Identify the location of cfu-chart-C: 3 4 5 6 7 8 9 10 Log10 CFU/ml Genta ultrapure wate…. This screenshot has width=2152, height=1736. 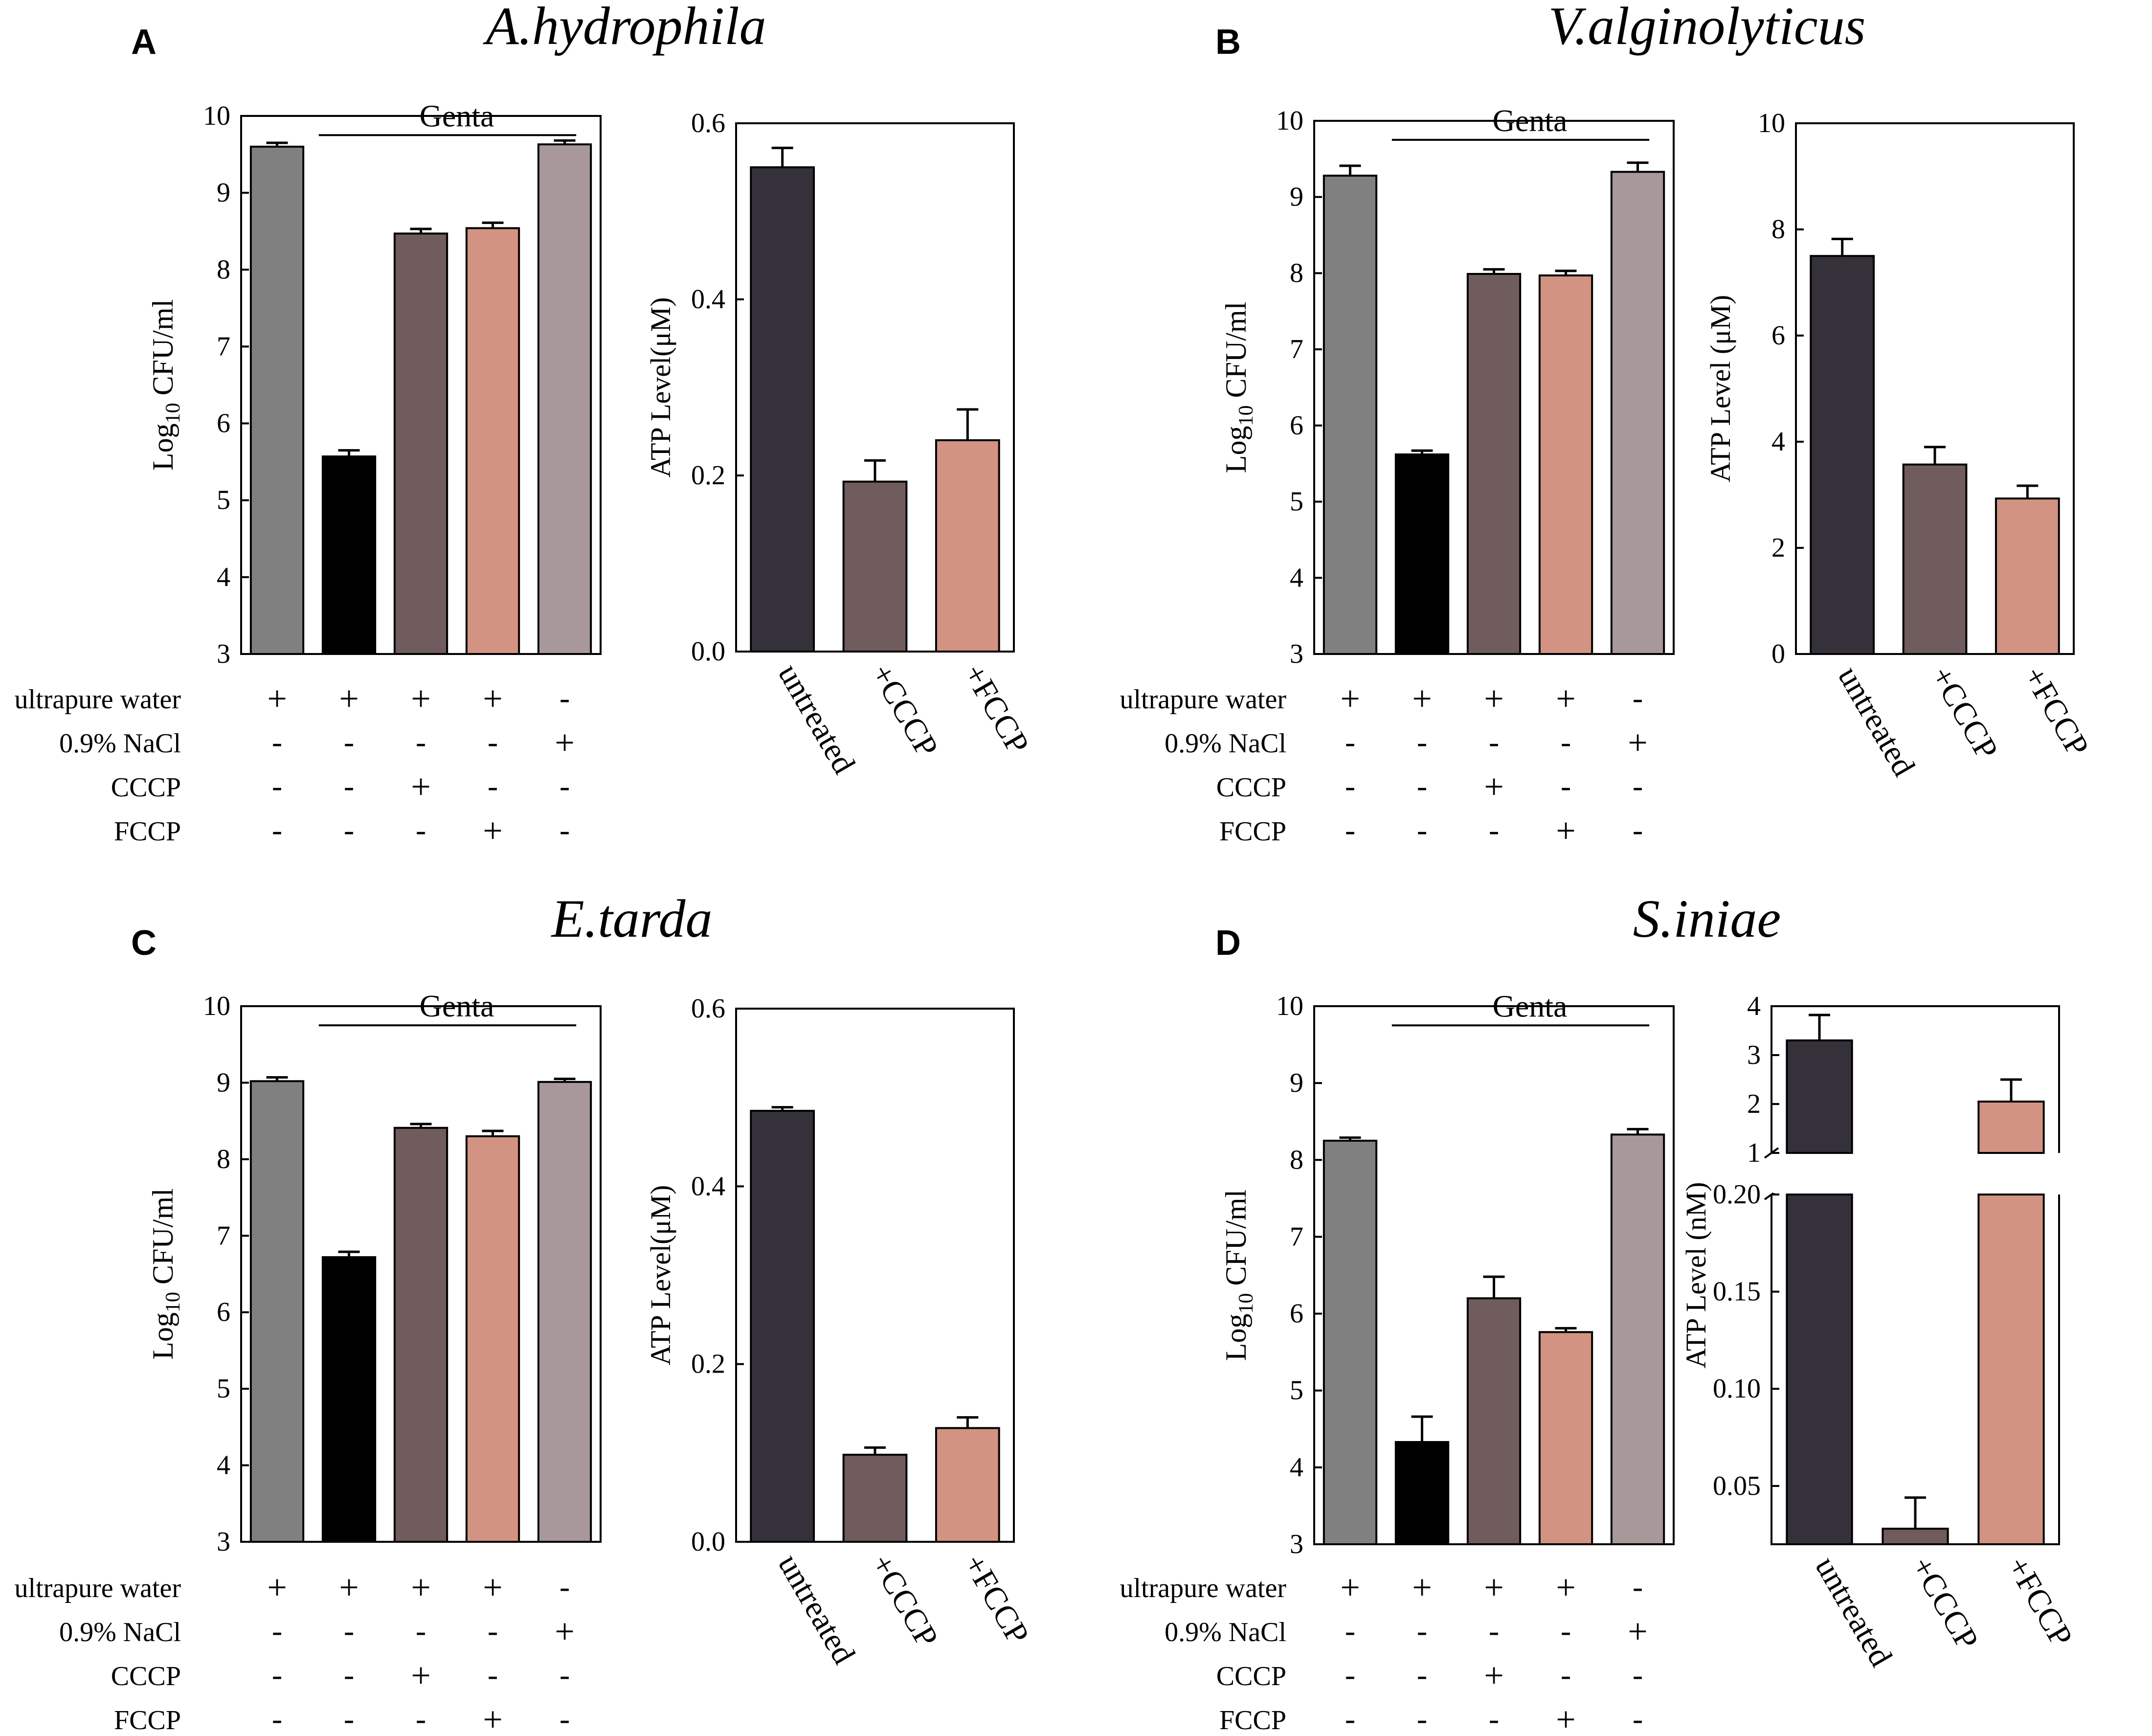
(308, 1362).